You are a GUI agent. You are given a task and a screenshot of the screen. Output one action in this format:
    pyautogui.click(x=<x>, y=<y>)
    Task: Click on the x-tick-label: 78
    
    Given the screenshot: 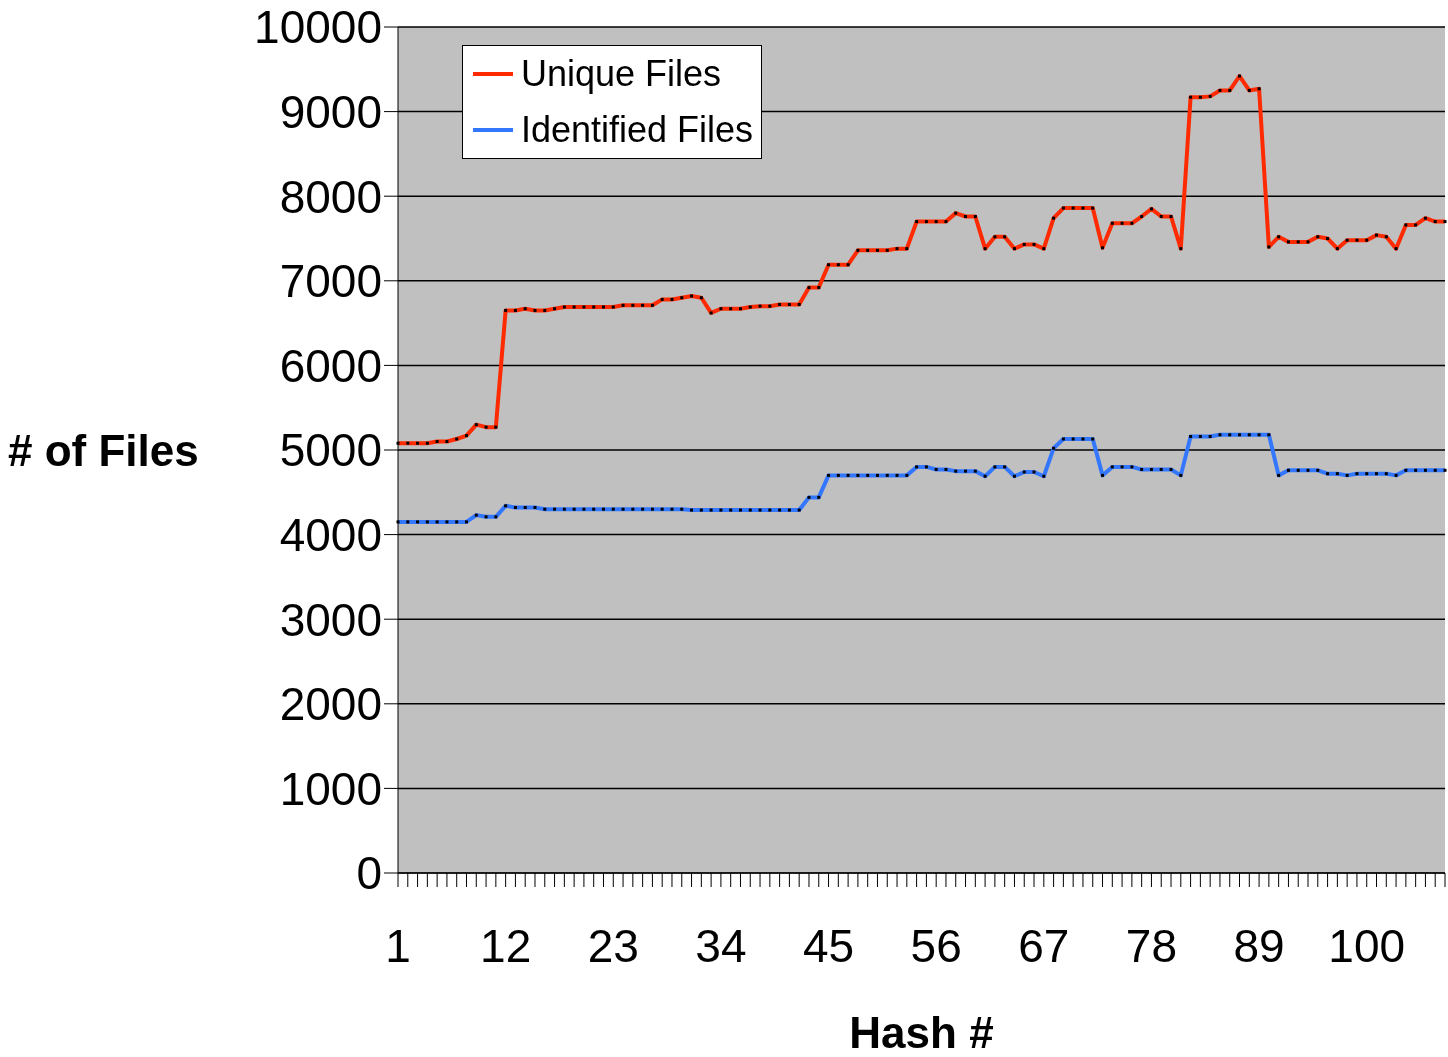 What is the action you would take?
    pyautogui.click(x=1151, y=945)
    